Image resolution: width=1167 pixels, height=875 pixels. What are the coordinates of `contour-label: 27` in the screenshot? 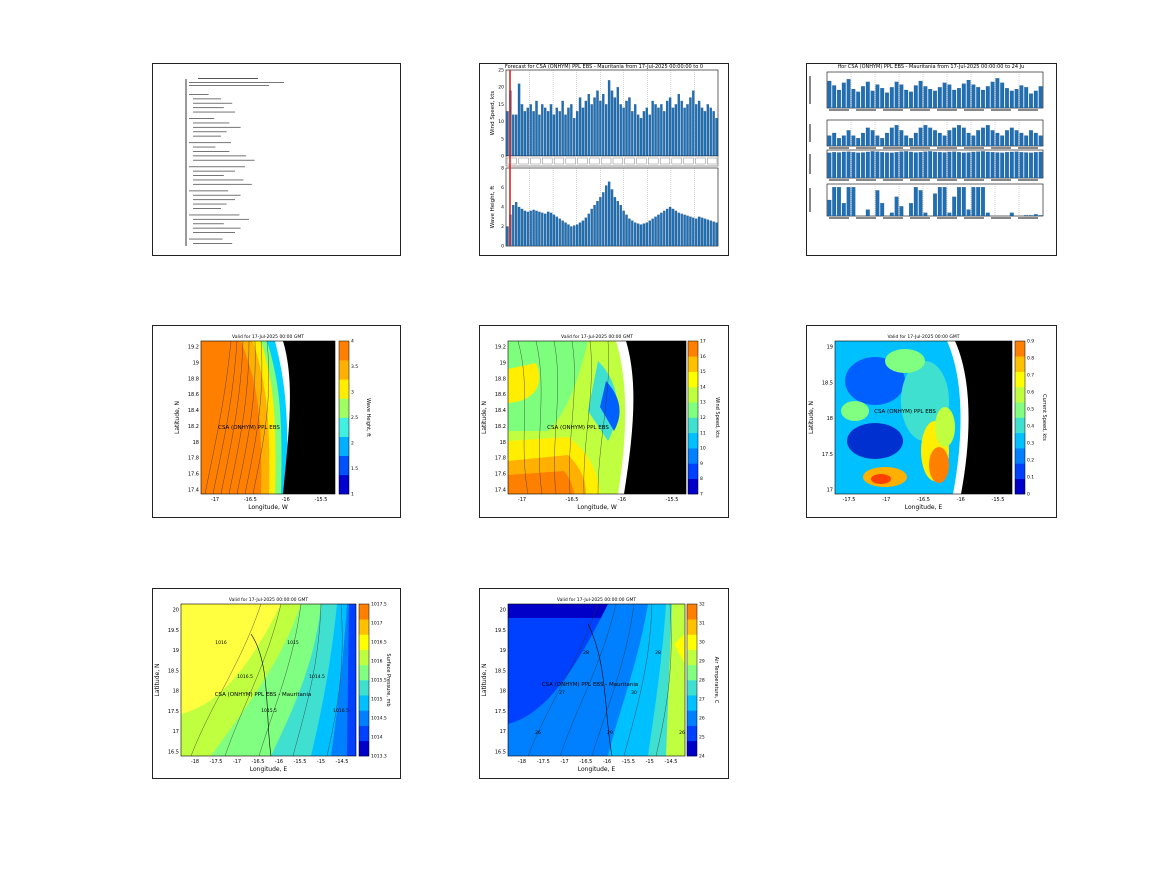 It's located at (562, 693).